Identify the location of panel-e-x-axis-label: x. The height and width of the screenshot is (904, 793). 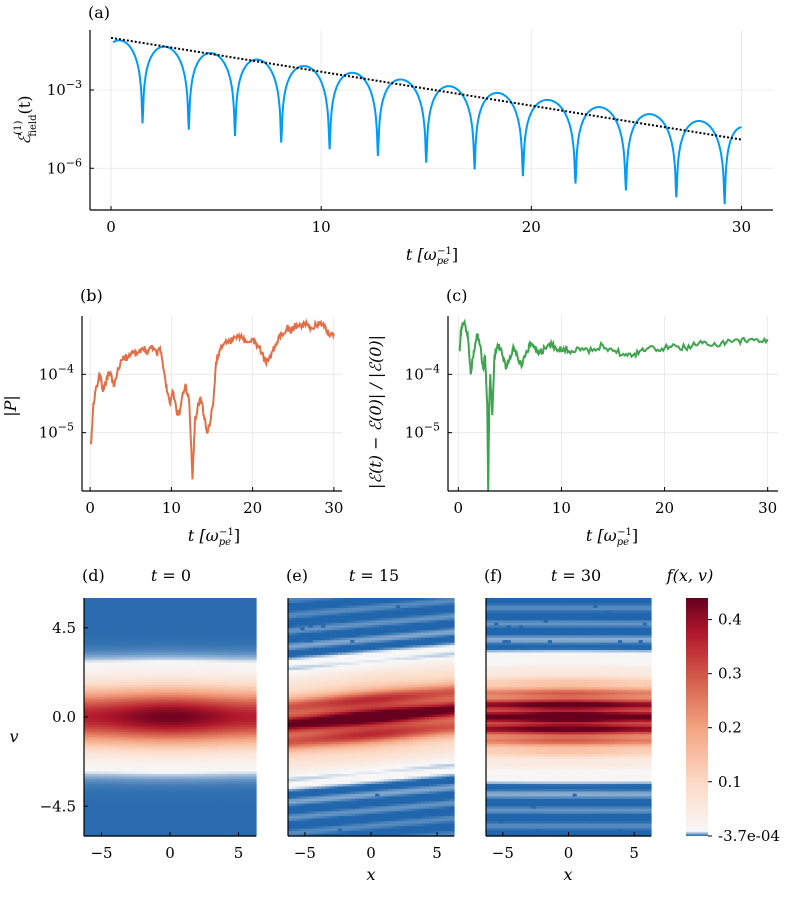
(370, 874).